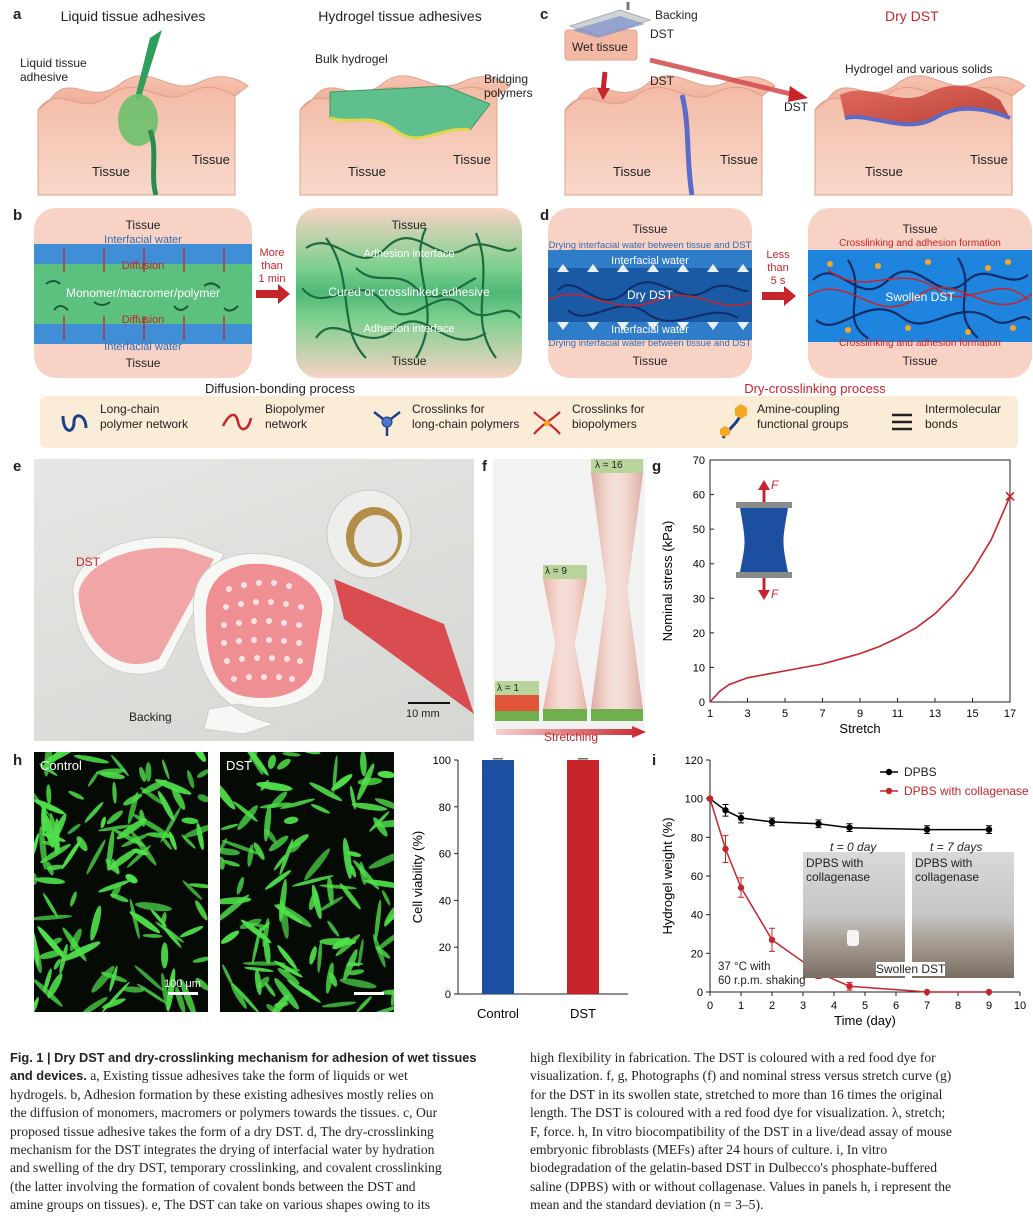  What do you see at coordinates (445, 901) in the screenshot?
I see `h-ytick-label: 40` at bounding box center [445, 901].